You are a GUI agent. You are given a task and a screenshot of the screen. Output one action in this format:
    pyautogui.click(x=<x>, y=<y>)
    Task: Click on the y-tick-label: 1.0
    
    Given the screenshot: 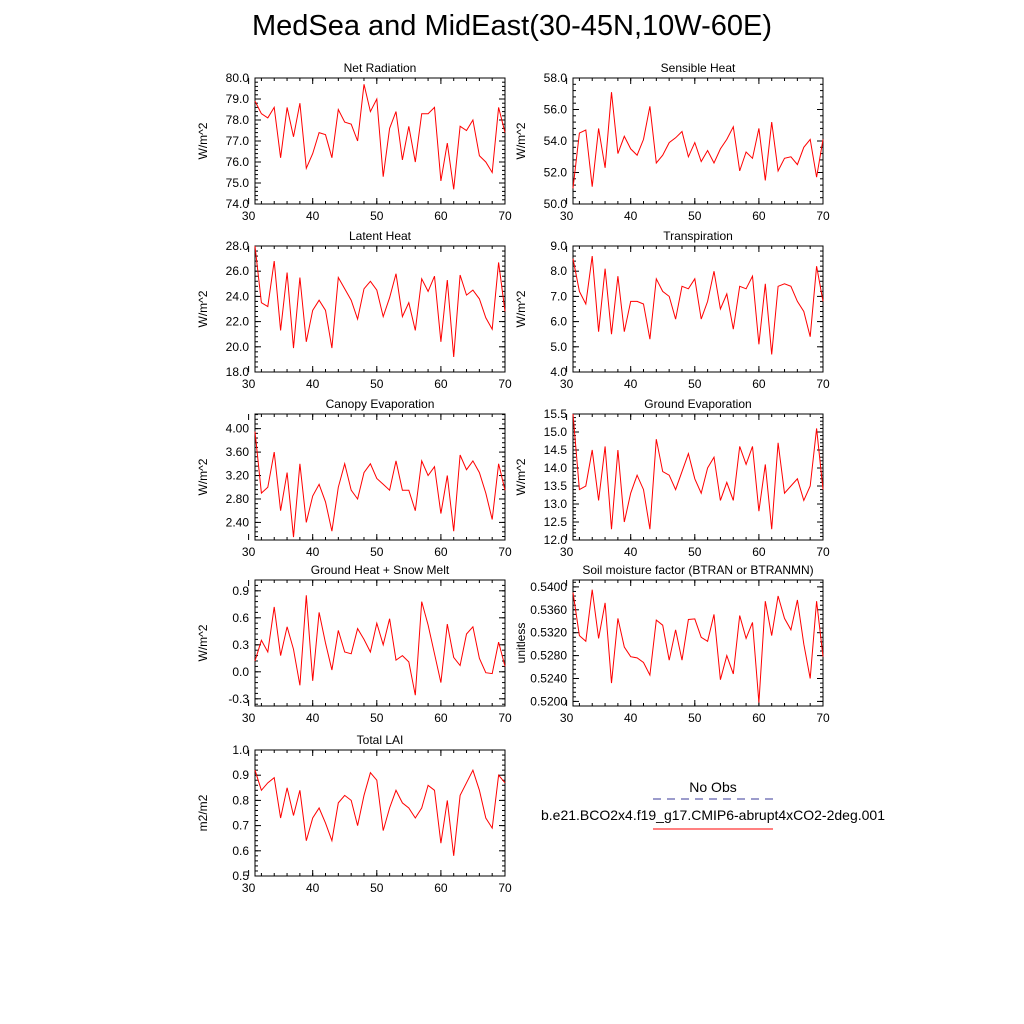 What is the action you would take?
    pyautogui.click(x=240, y=750)
    